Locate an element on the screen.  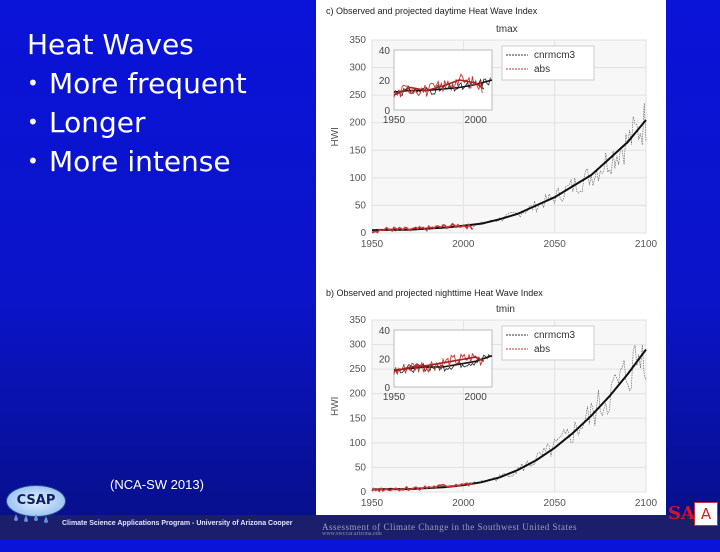
bullet-list: • More frequent • Longer • More intense is located at coordinates (137, 122).